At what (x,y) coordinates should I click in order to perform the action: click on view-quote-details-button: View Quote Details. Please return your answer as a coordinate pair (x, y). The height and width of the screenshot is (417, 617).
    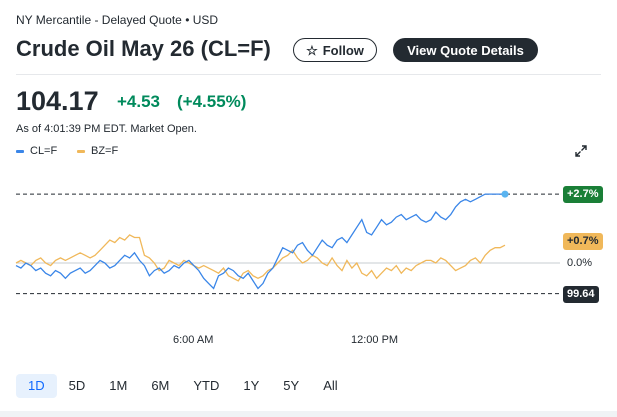
    Looking at the image, I should click on (465, 50).